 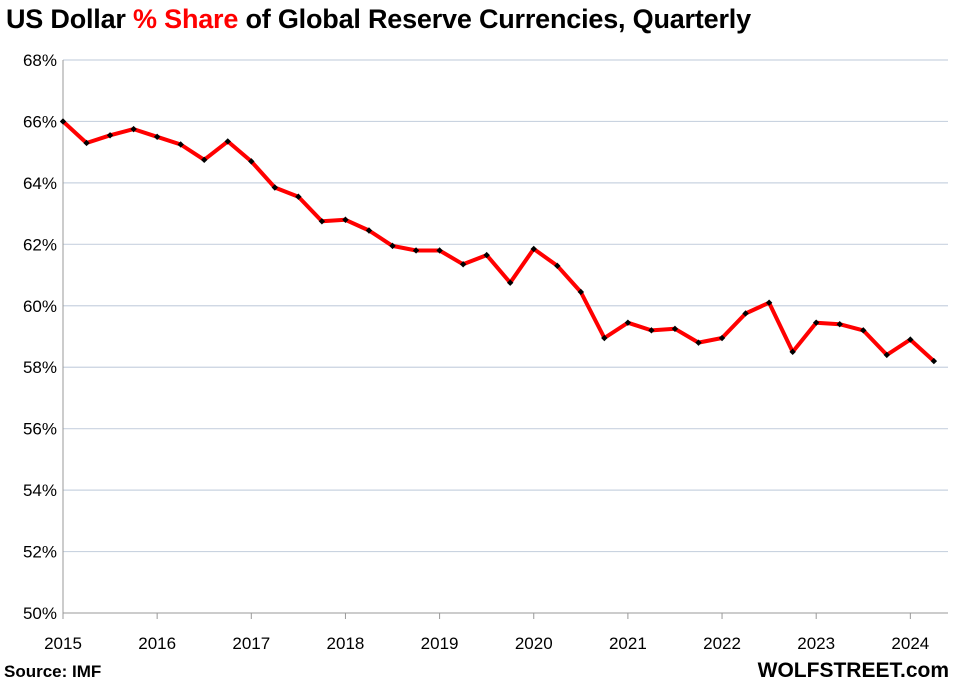 I want to click on title-suffix: of Global Reserve Currencies, Quarterly, so click(x=494, y=19).